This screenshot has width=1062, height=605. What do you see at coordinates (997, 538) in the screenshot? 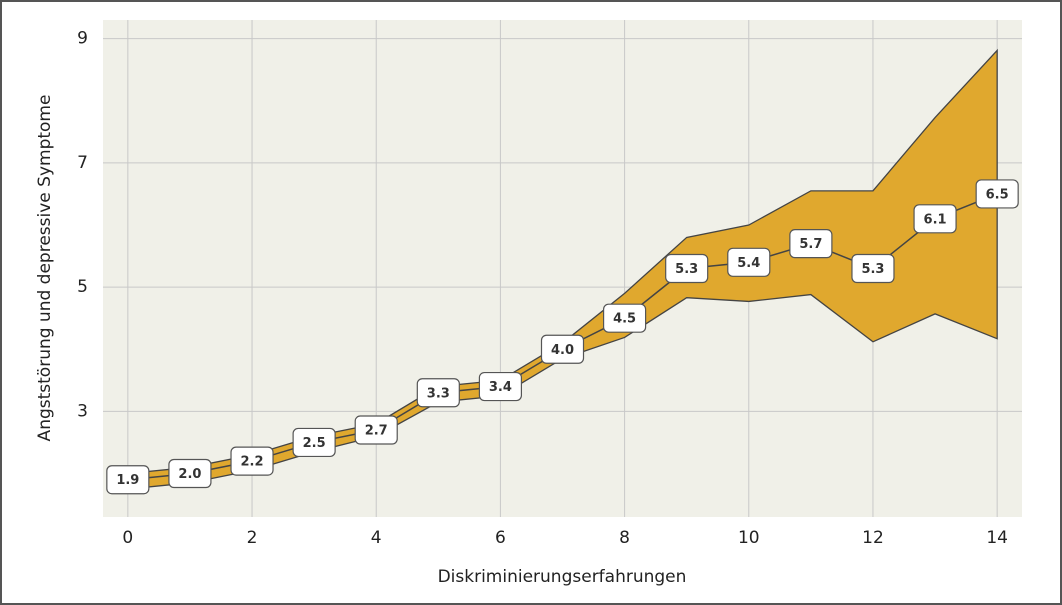
I see `x-tick-label: 14` at bounding box center [997, 538].